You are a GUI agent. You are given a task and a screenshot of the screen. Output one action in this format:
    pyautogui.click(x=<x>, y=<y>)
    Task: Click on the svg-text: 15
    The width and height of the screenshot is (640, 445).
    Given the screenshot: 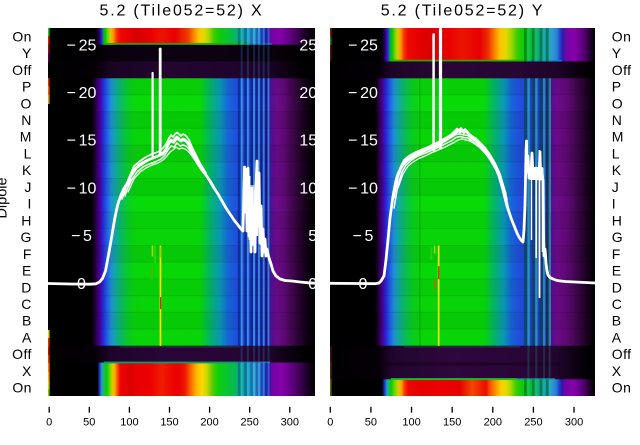 What is the action you would take?
    pyautogui.click(x=308, y=141)
    